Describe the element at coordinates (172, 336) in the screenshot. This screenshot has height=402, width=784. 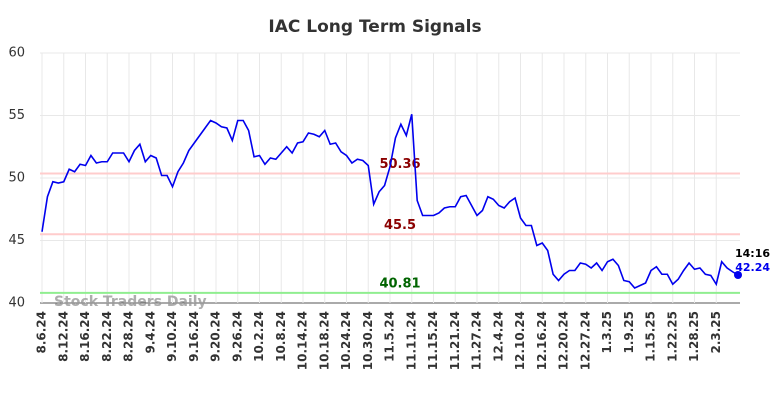
I see `x-tick-label: 9.10.24` at that location.